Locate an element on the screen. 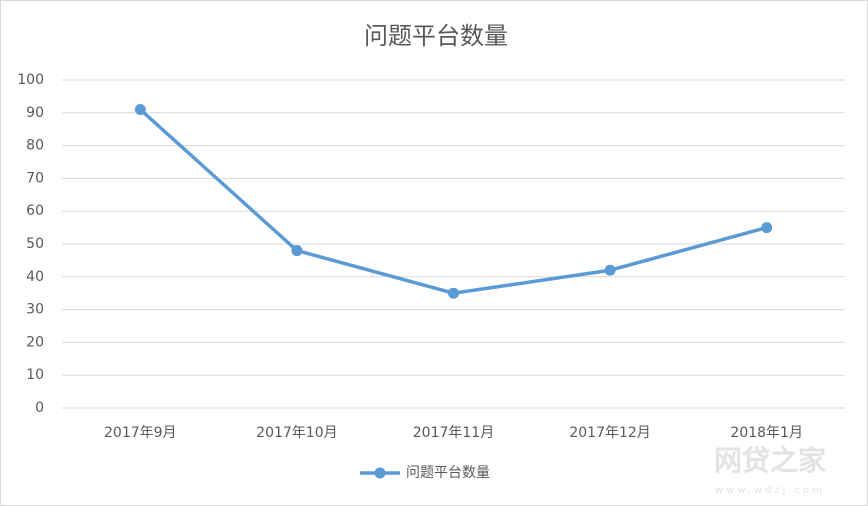 This screenshot has width=868, height=506. x-tick-label: 2017年9月 is located at coordinates (140, 433).